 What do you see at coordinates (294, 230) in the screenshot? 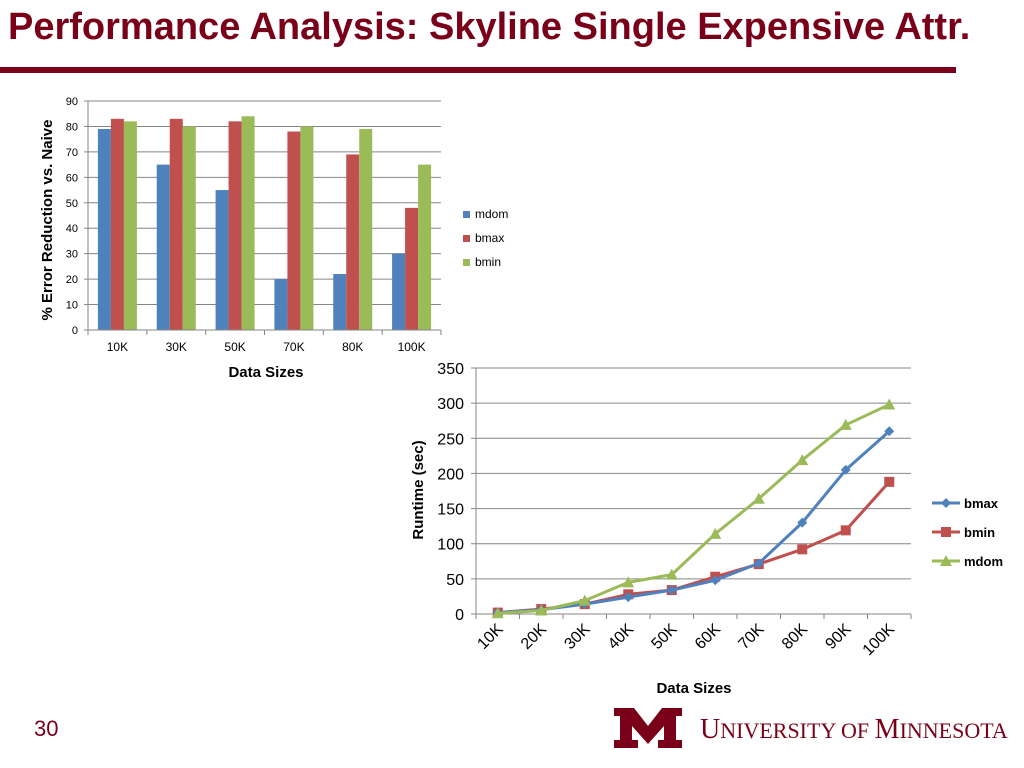
I see `bar-bmax-70K` at bounding box center [294, 230].